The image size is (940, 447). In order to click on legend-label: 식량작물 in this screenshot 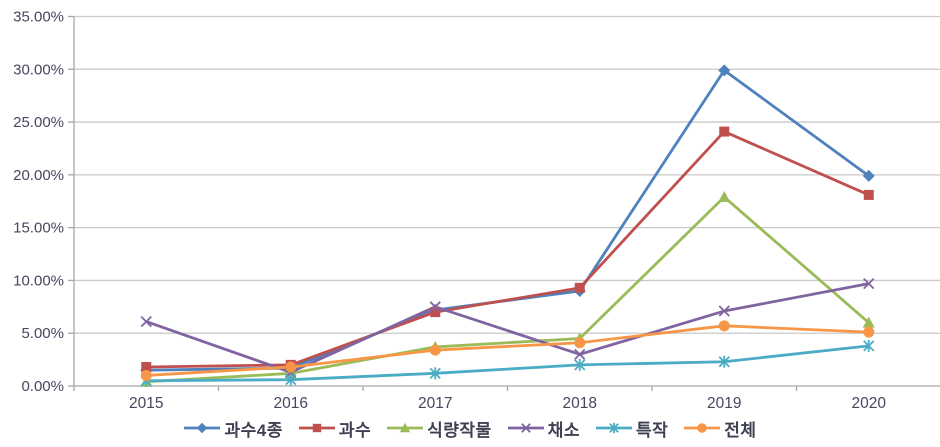, I will do `click(459, 430)`.